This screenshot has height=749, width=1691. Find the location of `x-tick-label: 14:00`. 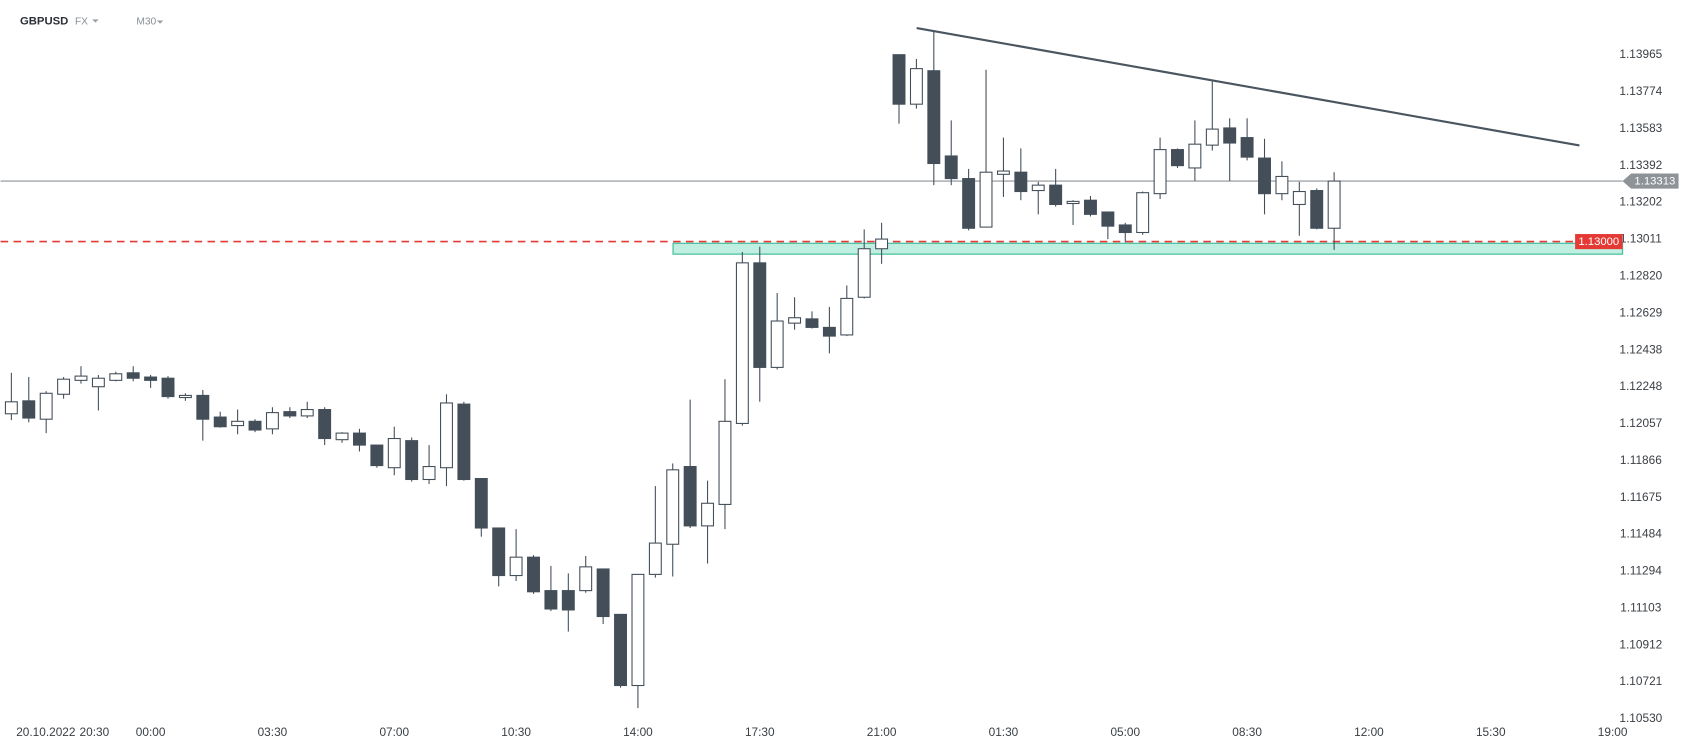

x-tick-label: 14:00 is located at coordinates (638, 732).